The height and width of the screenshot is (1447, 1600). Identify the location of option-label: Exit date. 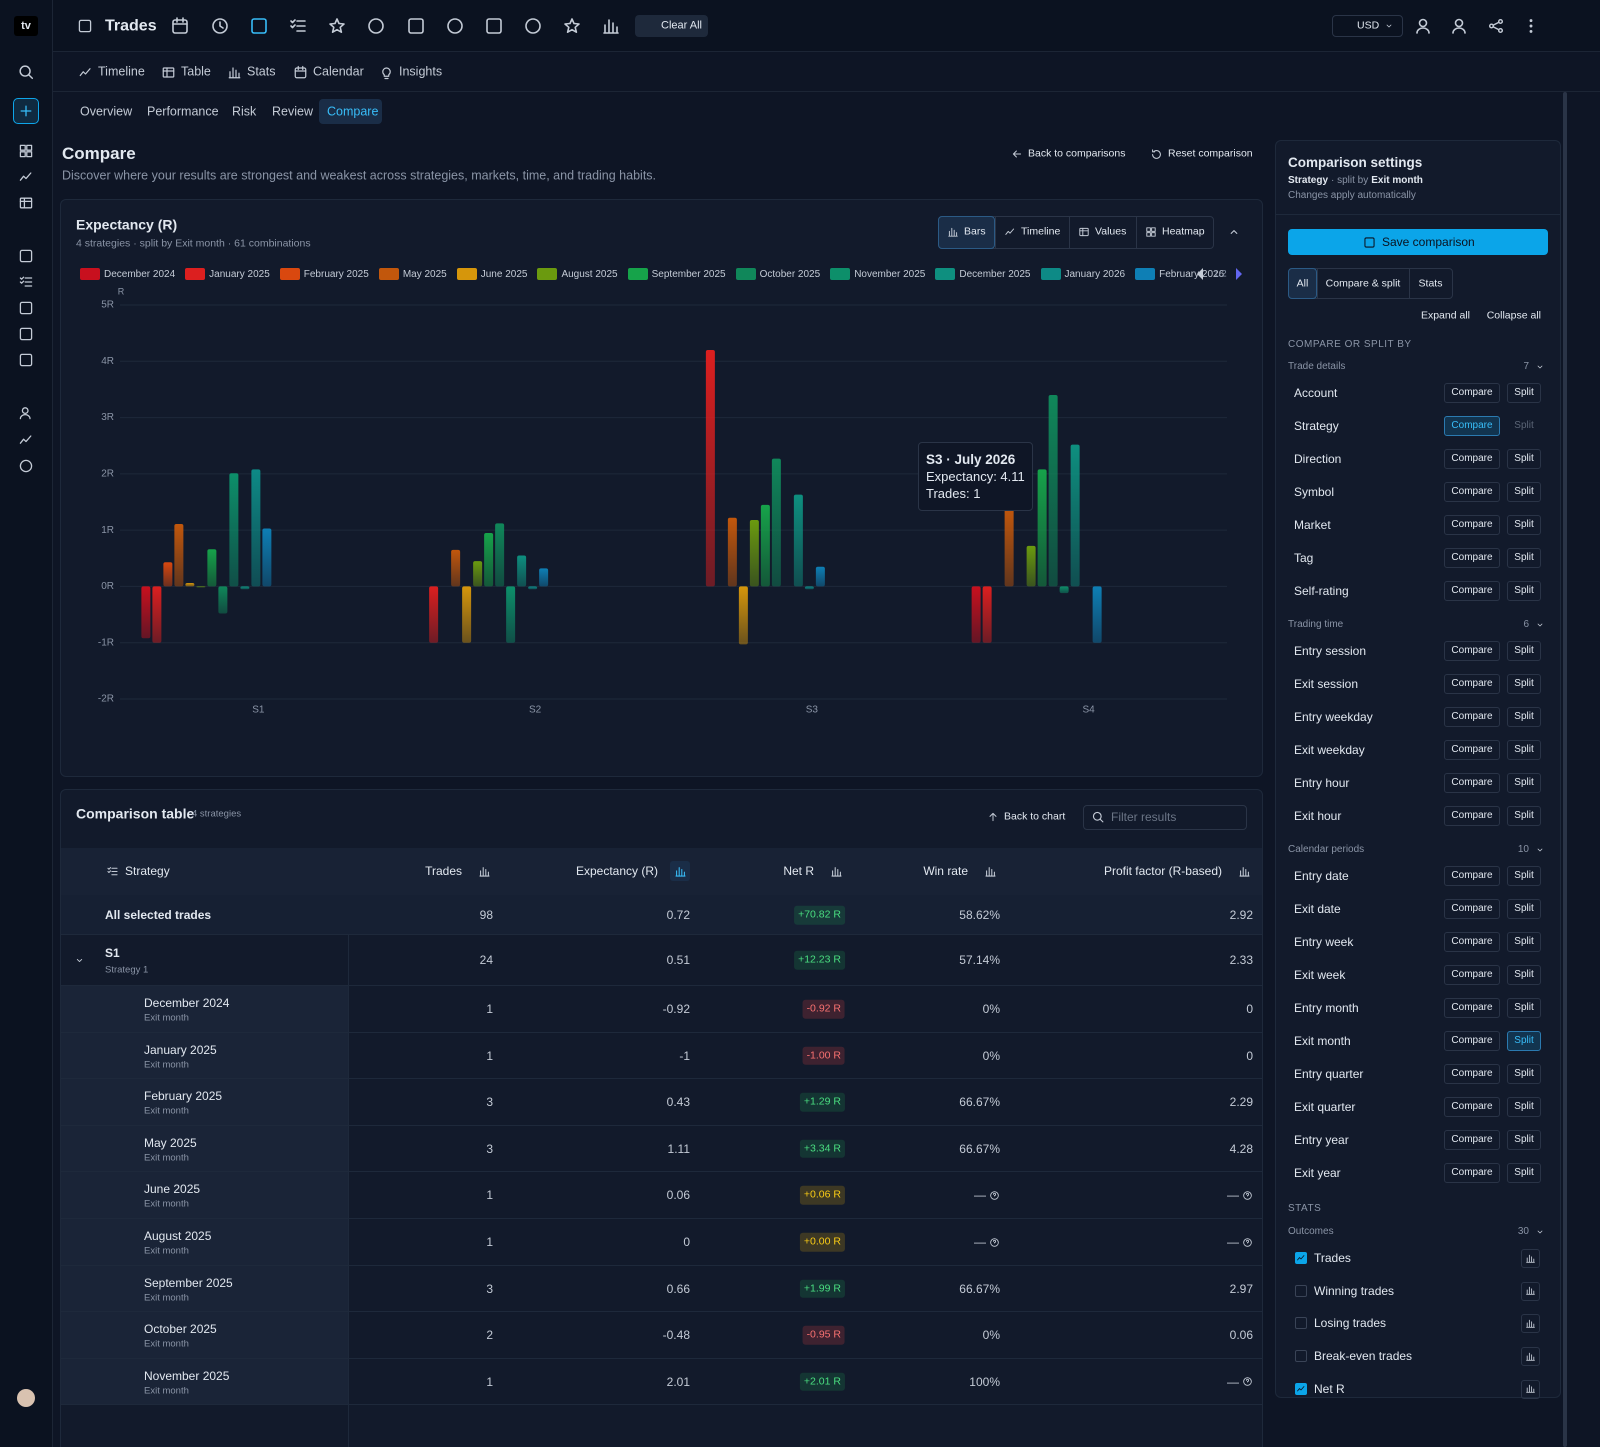
(1317, 908).